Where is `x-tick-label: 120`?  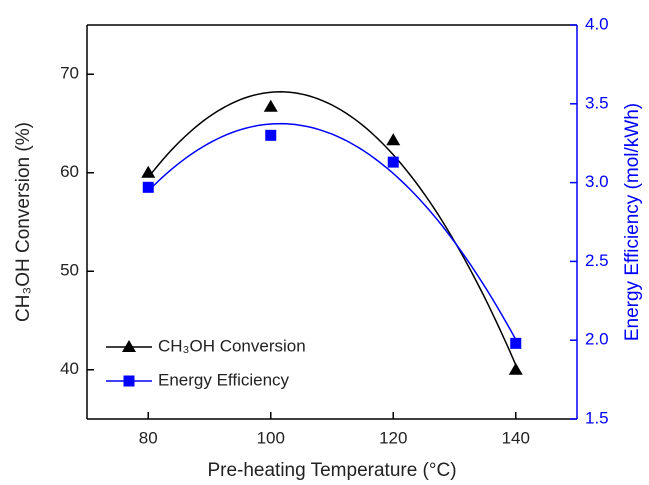
x-tick-label: 120 is located at coordinates (393, 437).